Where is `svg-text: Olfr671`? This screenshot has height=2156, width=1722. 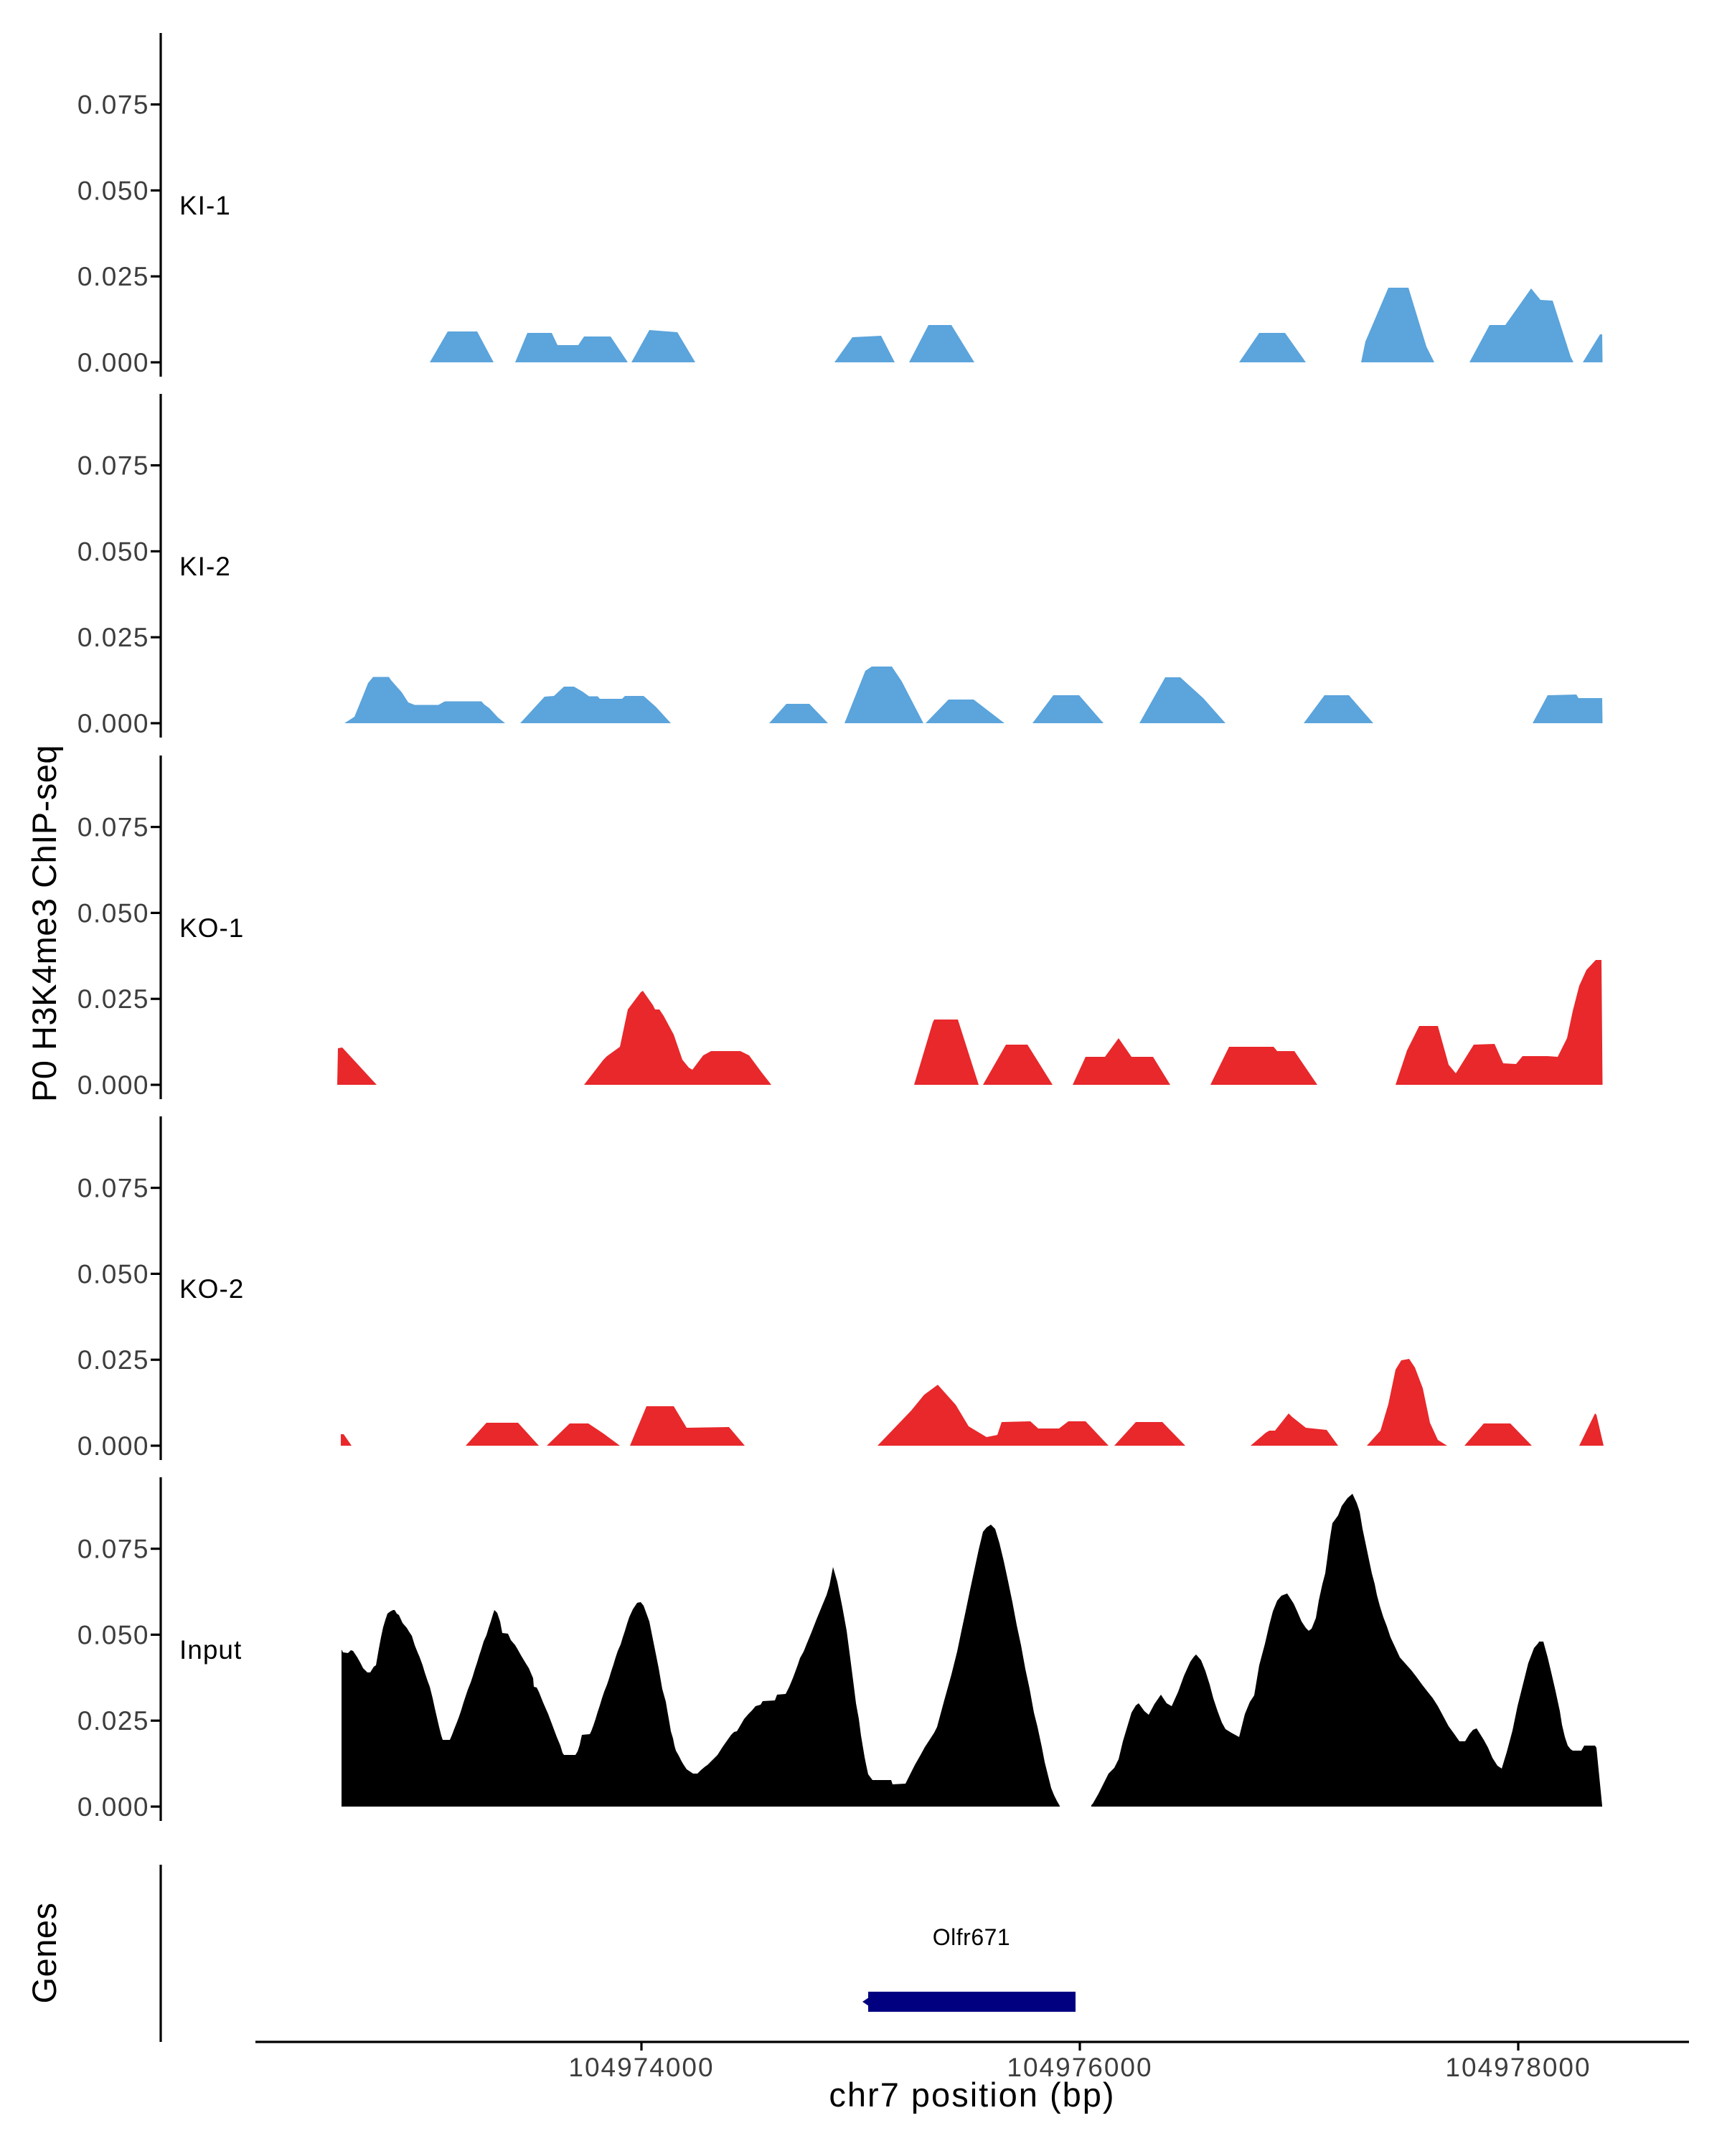 svg-text: Olfr671 is located at coordinates (971, 1937).